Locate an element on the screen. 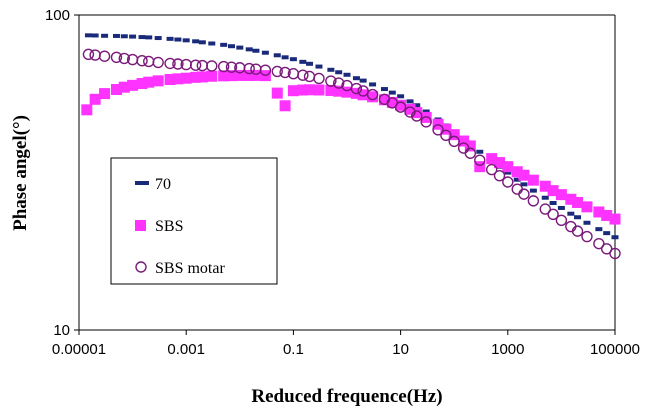  x-tick-label: 0.1 is located at coordinates (293, 349).